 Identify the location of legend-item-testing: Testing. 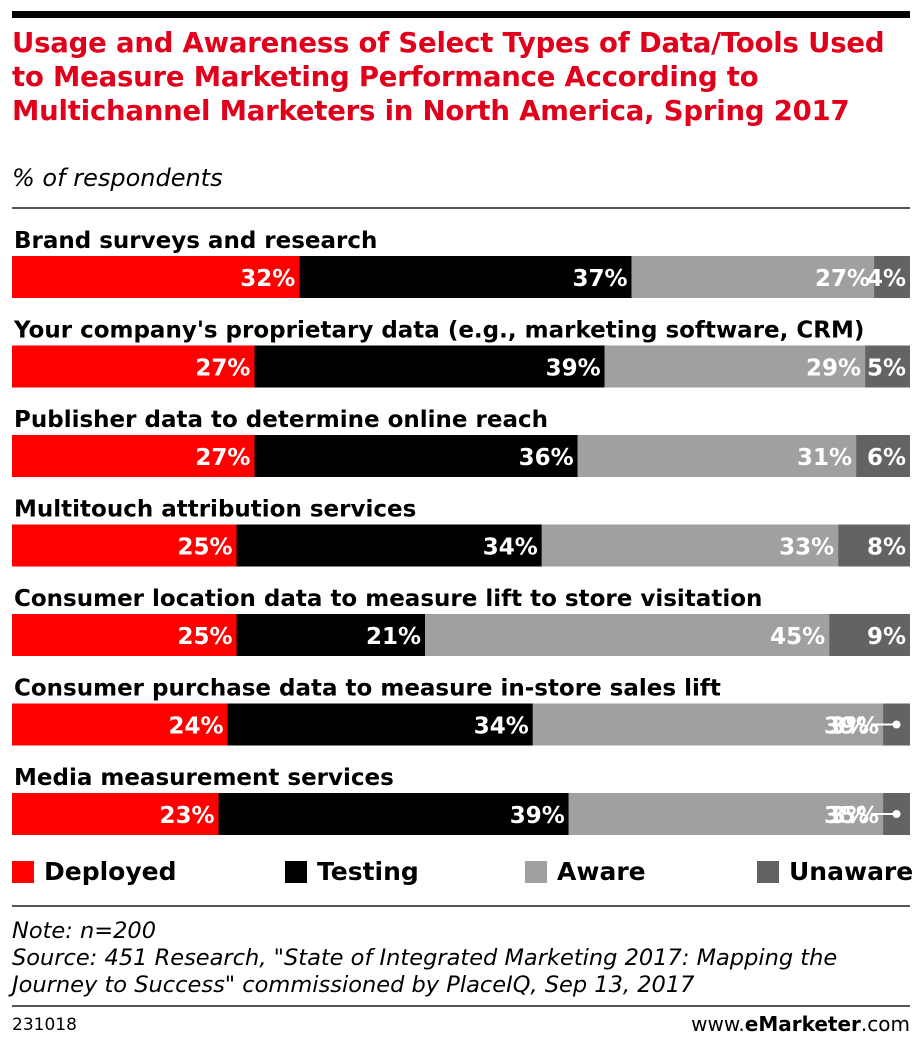
(352, 872).